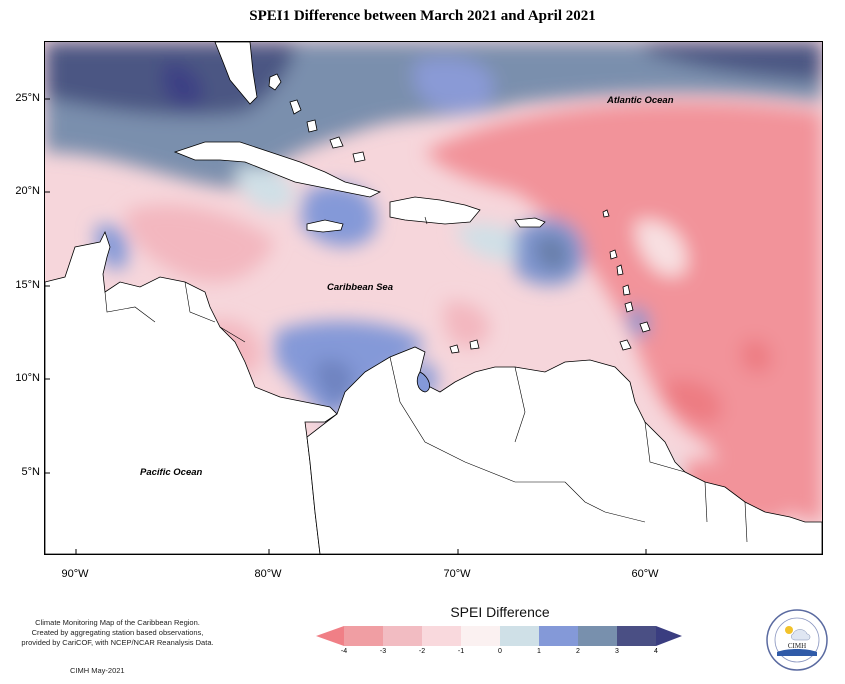 The height and width of the screenshot is (684, 845). I want to click on sun-icon, so click(789, 630).